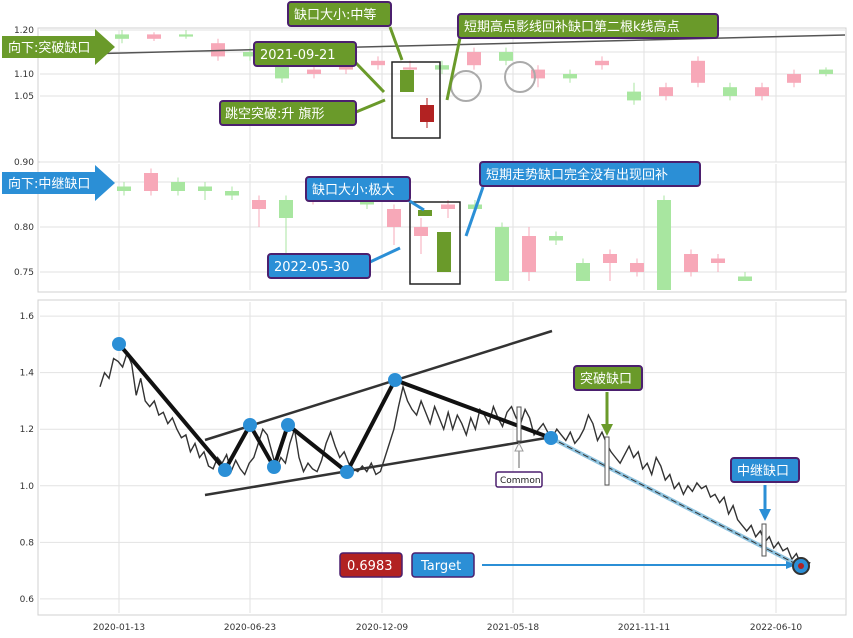 The width and height of the screenshot is (853, 638). What do you see at coordinates (27, 543) in the screenshot?
I see `bottom-ytick-1: 0.8` at bounding box center [27, 543].